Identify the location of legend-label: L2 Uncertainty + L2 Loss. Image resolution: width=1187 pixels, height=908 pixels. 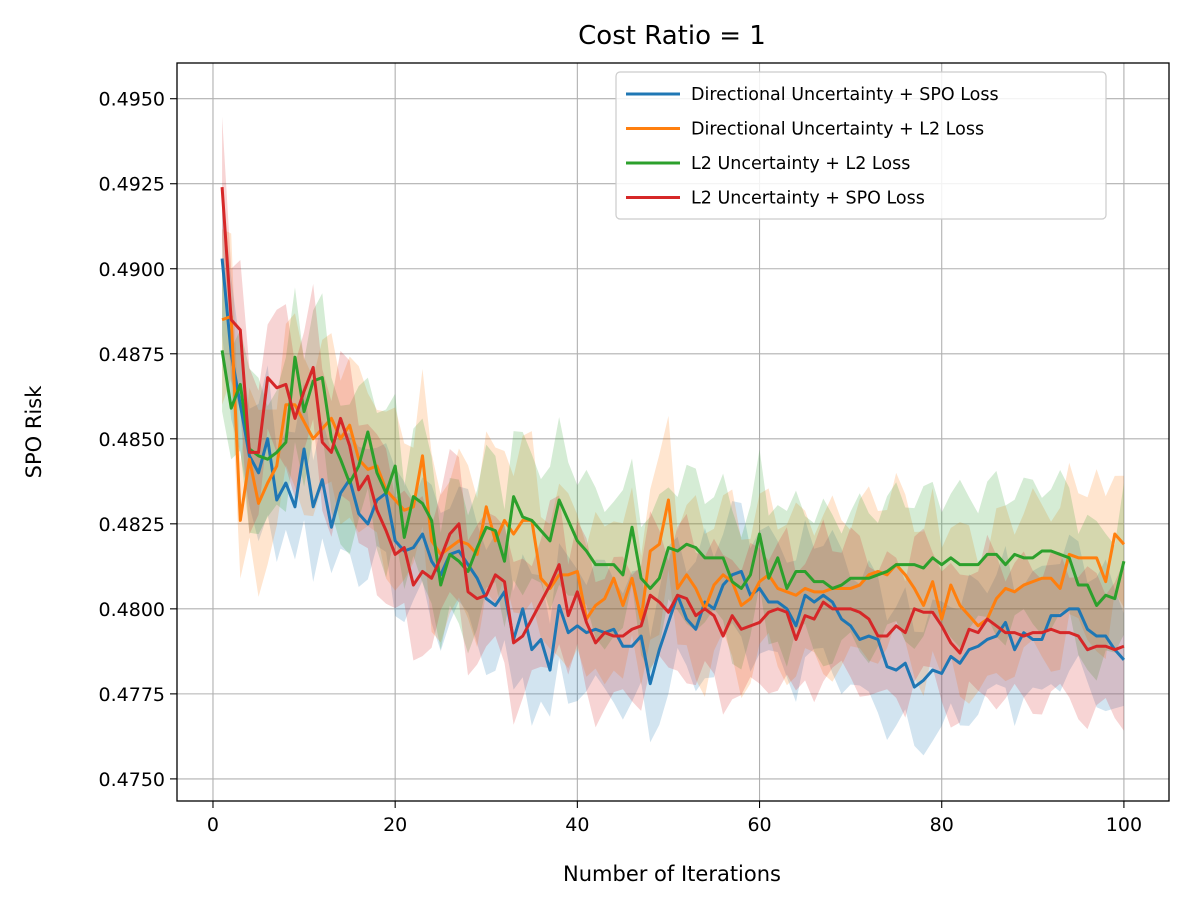
(800, 164).